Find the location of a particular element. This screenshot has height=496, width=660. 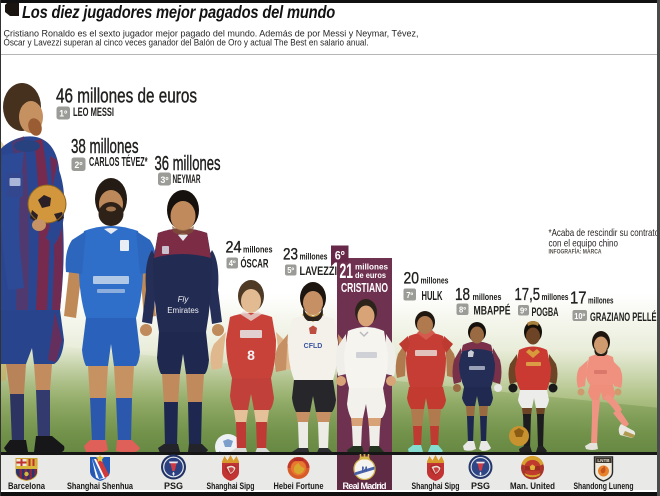

svg-text: Emirates is located at coordinates (183, 310).